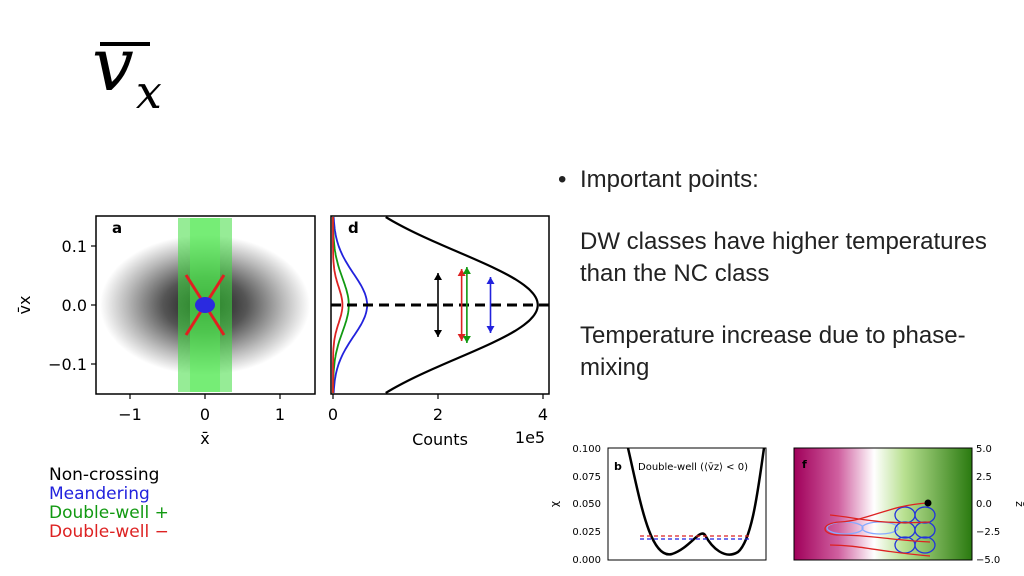  Describe the element at coordinates (984, 477) in the screenshot. I see `y-tick-label: 2.5` at that location.